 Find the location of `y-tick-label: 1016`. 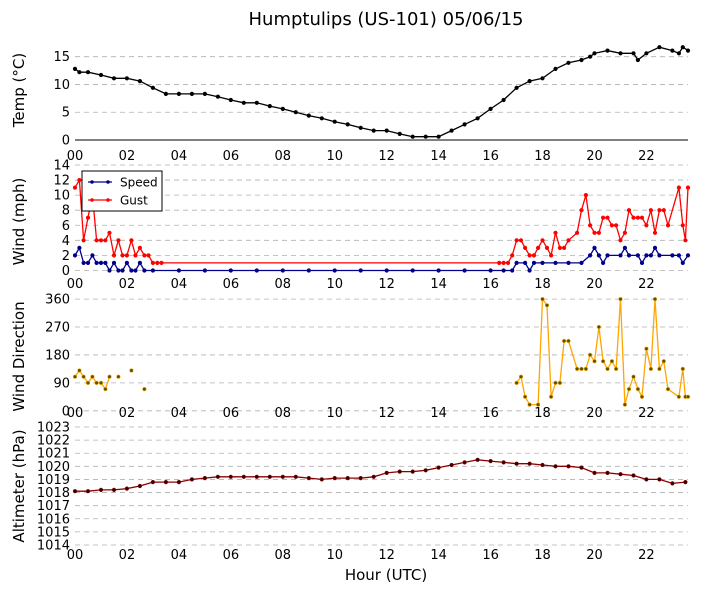

y-tick-label: 1016 is located at coordinates (53, 519).